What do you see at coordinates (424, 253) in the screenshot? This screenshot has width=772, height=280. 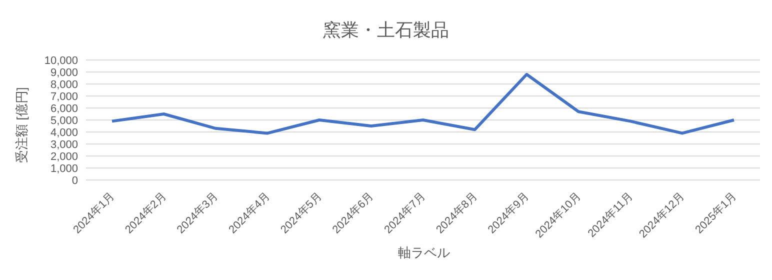 I see `x-axis-title: 軸ラベル` at bounding box center [424, 253].